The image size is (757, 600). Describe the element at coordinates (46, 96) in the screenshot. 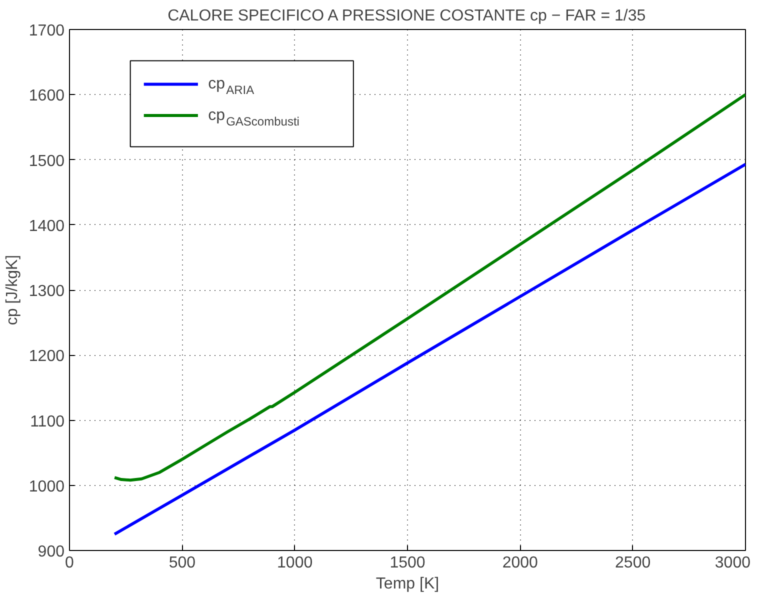

I see `y-tick-label: 1600` at that location.